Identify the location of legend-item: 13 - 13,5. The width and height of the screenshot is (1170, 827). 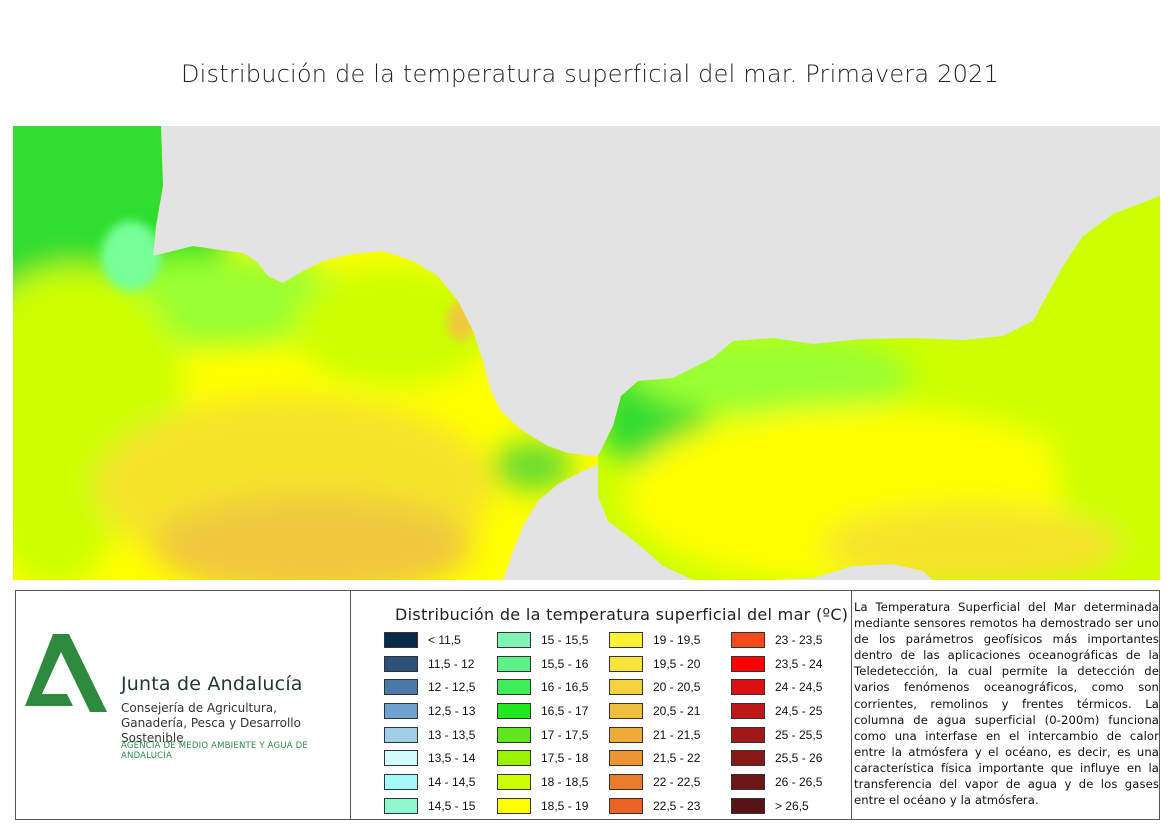
(440, 735).